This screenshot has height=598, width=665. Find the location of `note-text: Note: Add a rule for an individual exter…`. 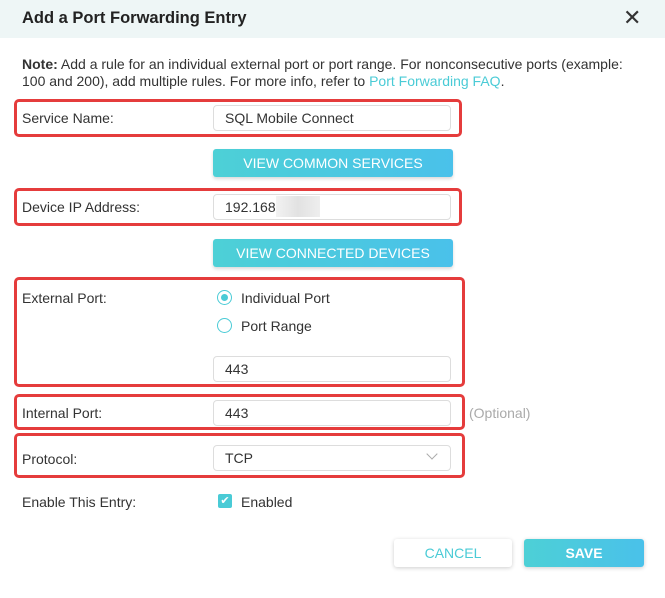

note-text: Note: Add a rule for an individual exter… is located at coordinates (332, 73).